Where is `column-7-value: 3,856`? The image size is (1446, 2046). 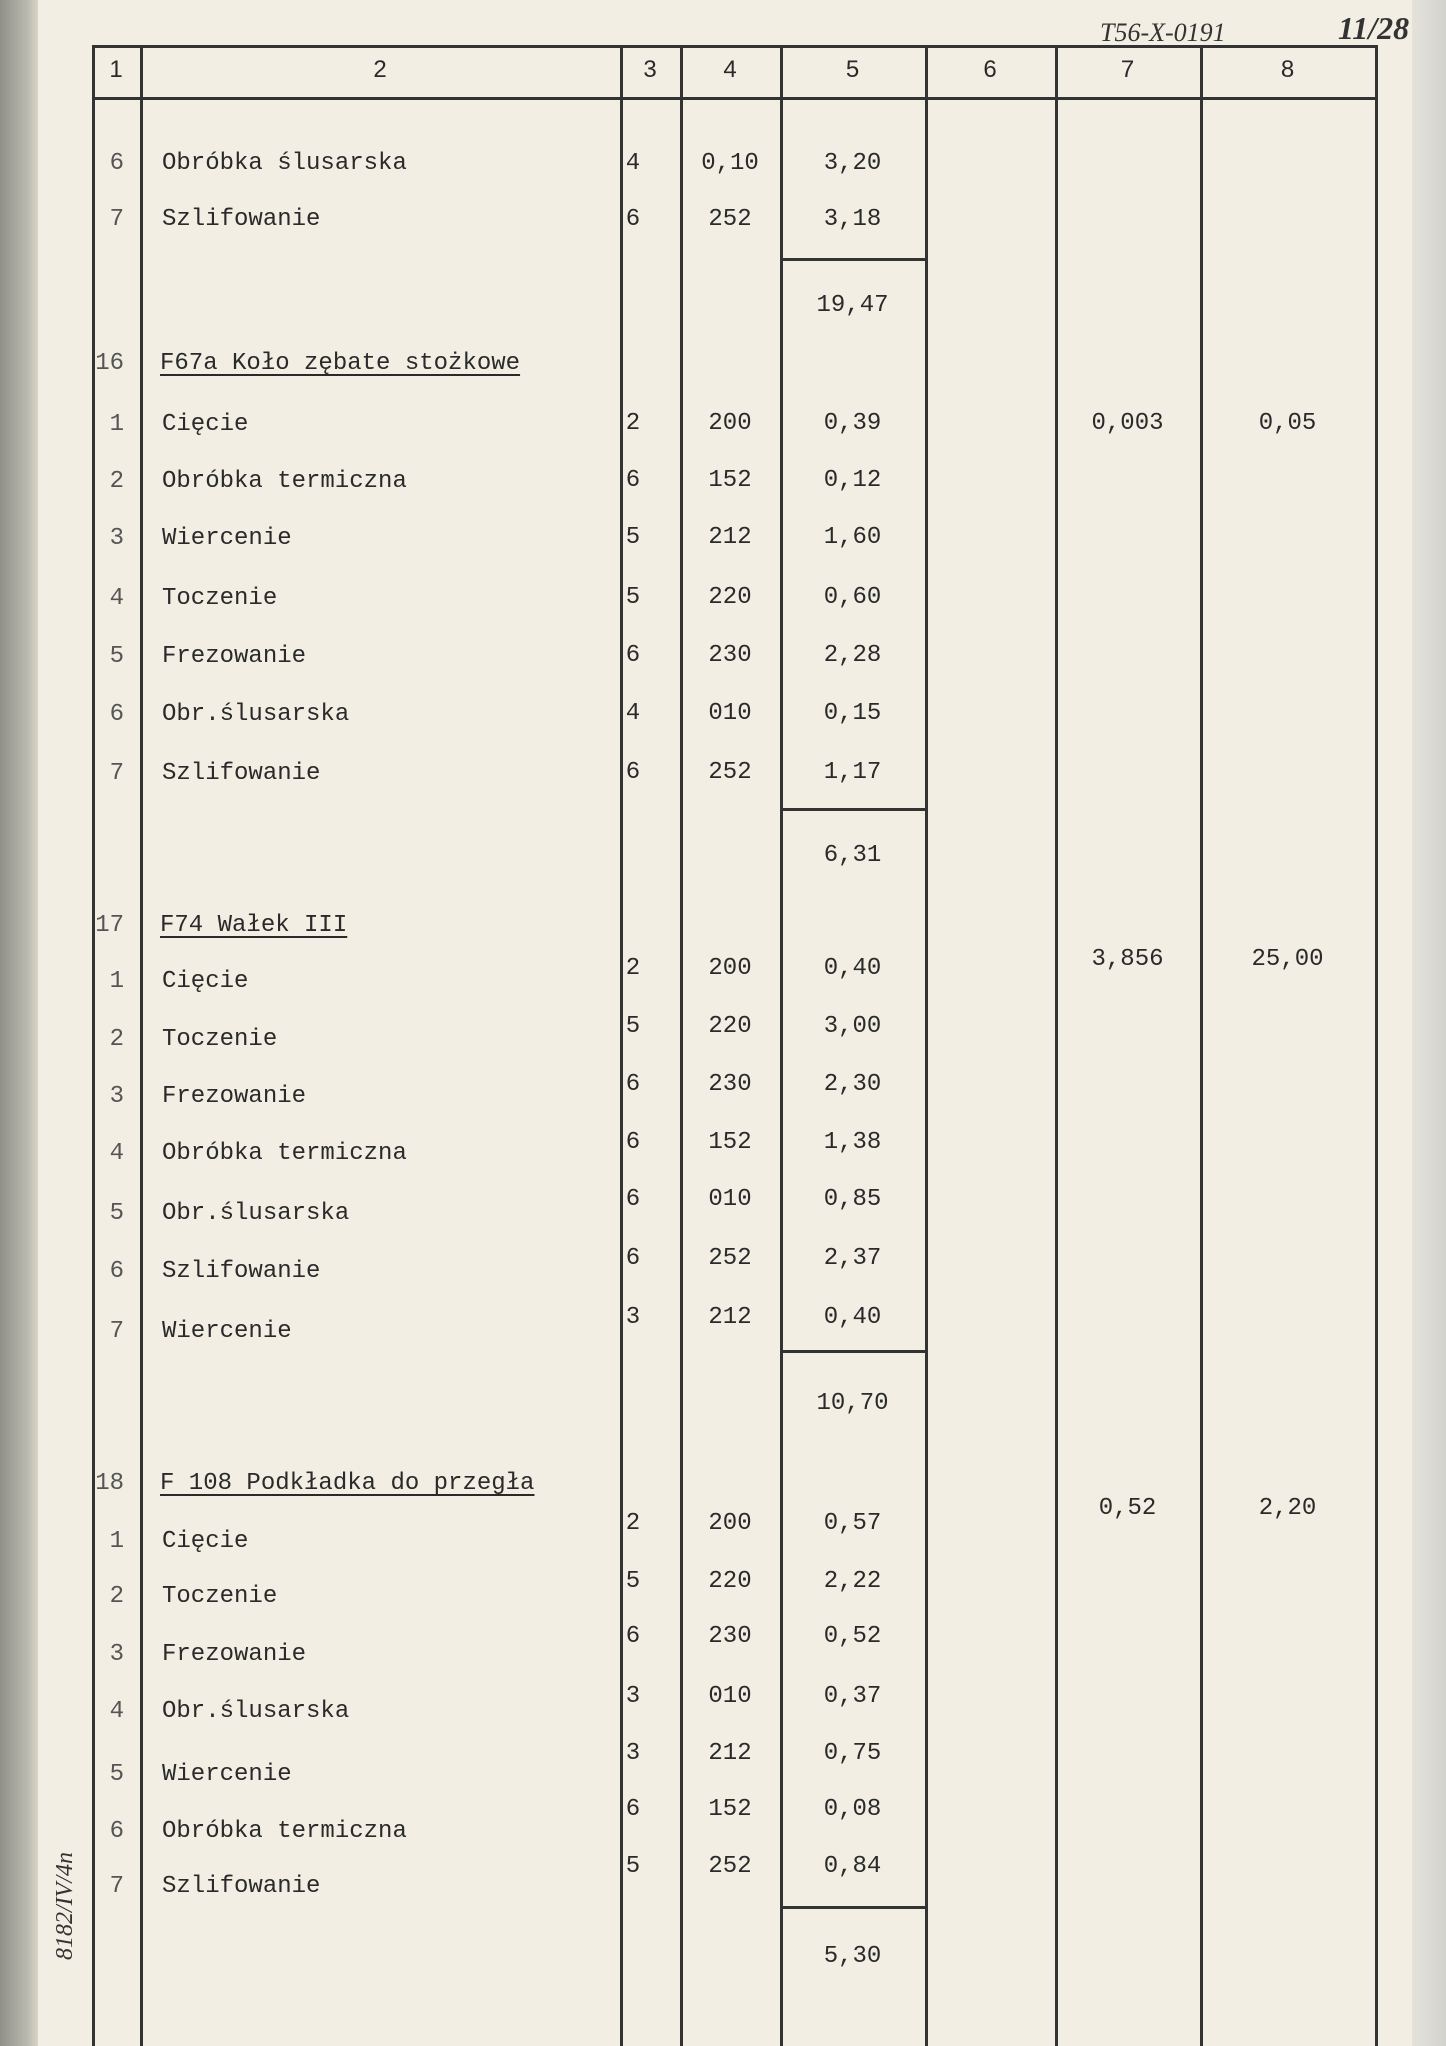
column-7-value: 3,856 is located at coordinates (1127, 959).